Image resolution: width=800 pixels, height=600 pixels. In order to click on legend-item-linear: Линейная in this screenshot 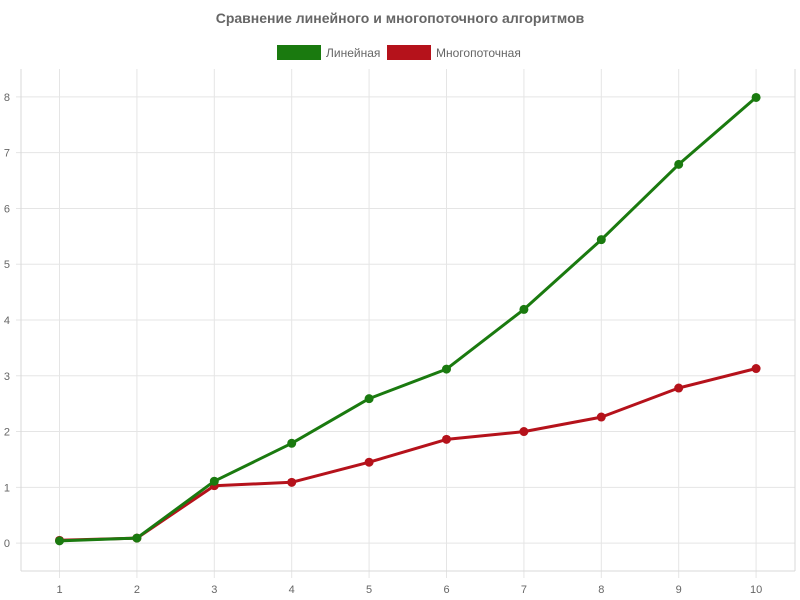, I will do `click(328, 52)`.